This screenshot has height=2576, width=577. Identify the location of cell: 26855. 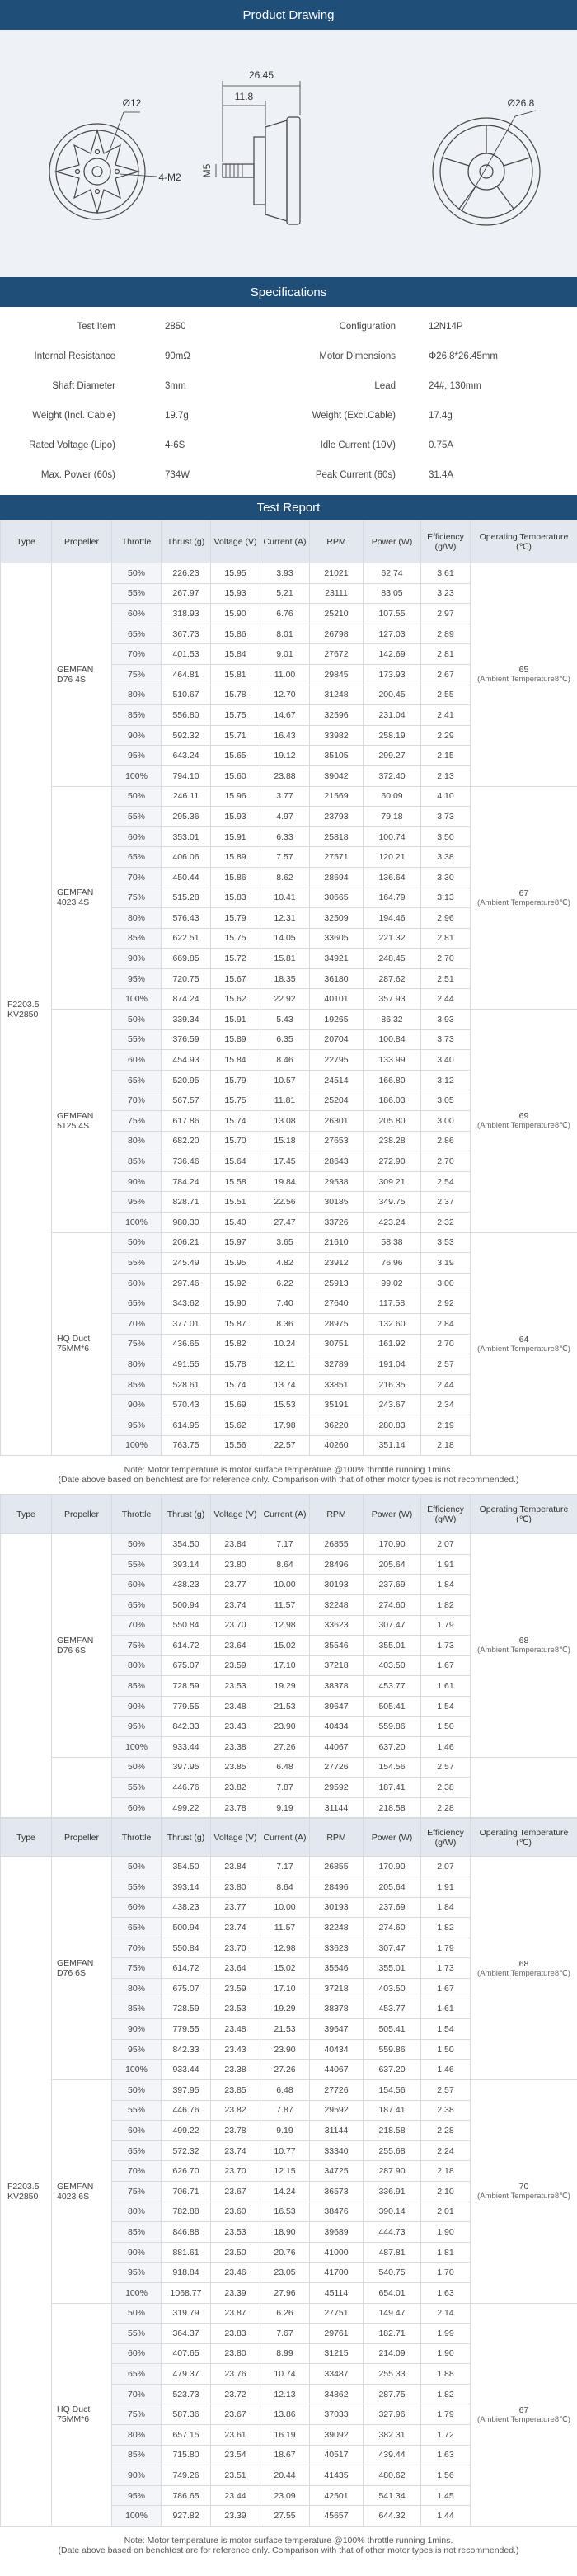
(336, 1867).